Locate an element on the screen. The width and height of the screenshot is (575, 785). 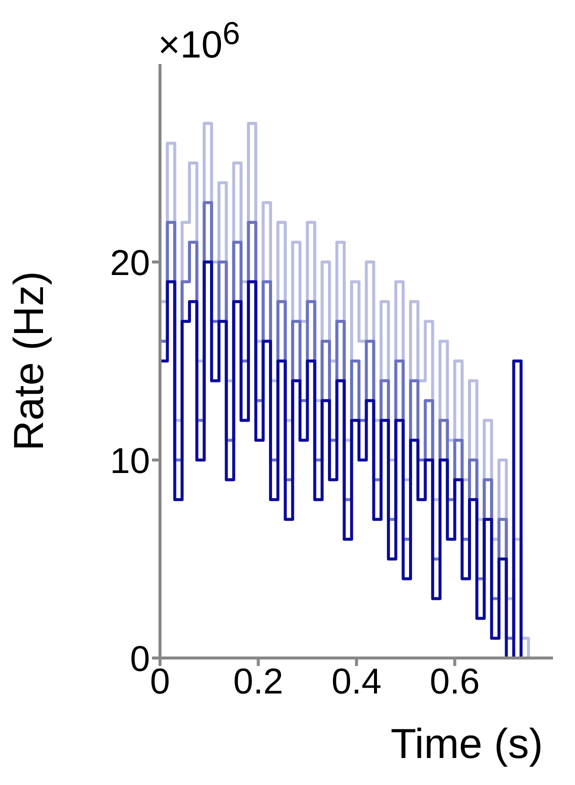
x-tick-label: 0.2 is located at coordinates (258, 681).